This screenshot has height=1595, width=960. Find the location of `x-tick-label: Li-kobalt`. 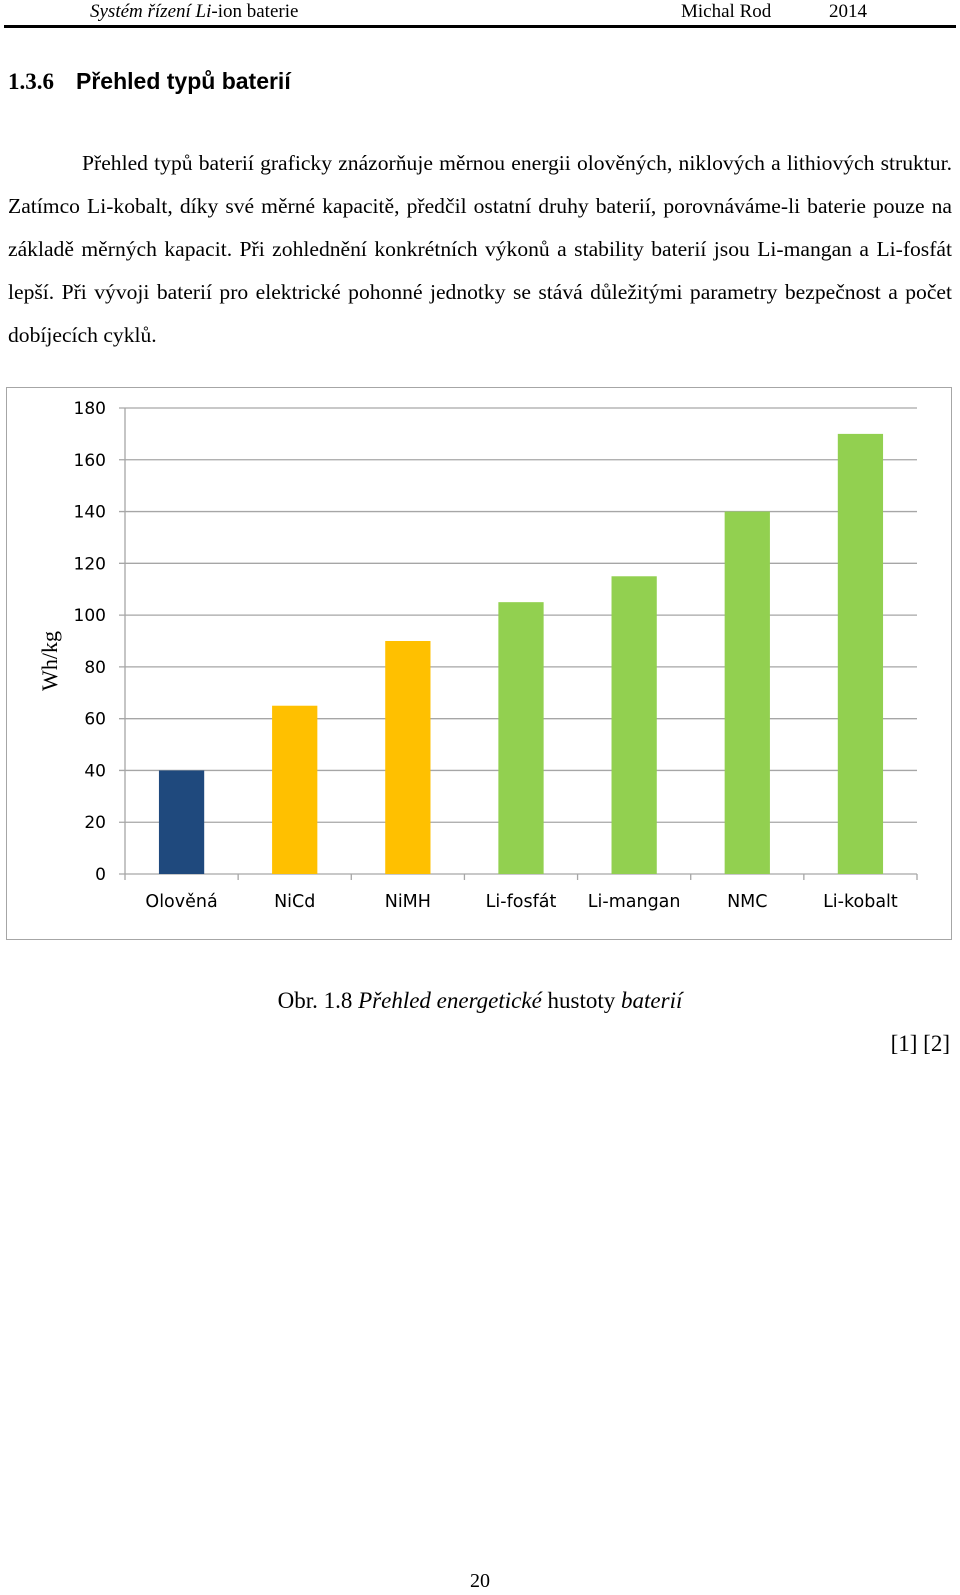

x-tick-label: Li-kobalt is located at coordinates (860, 902).